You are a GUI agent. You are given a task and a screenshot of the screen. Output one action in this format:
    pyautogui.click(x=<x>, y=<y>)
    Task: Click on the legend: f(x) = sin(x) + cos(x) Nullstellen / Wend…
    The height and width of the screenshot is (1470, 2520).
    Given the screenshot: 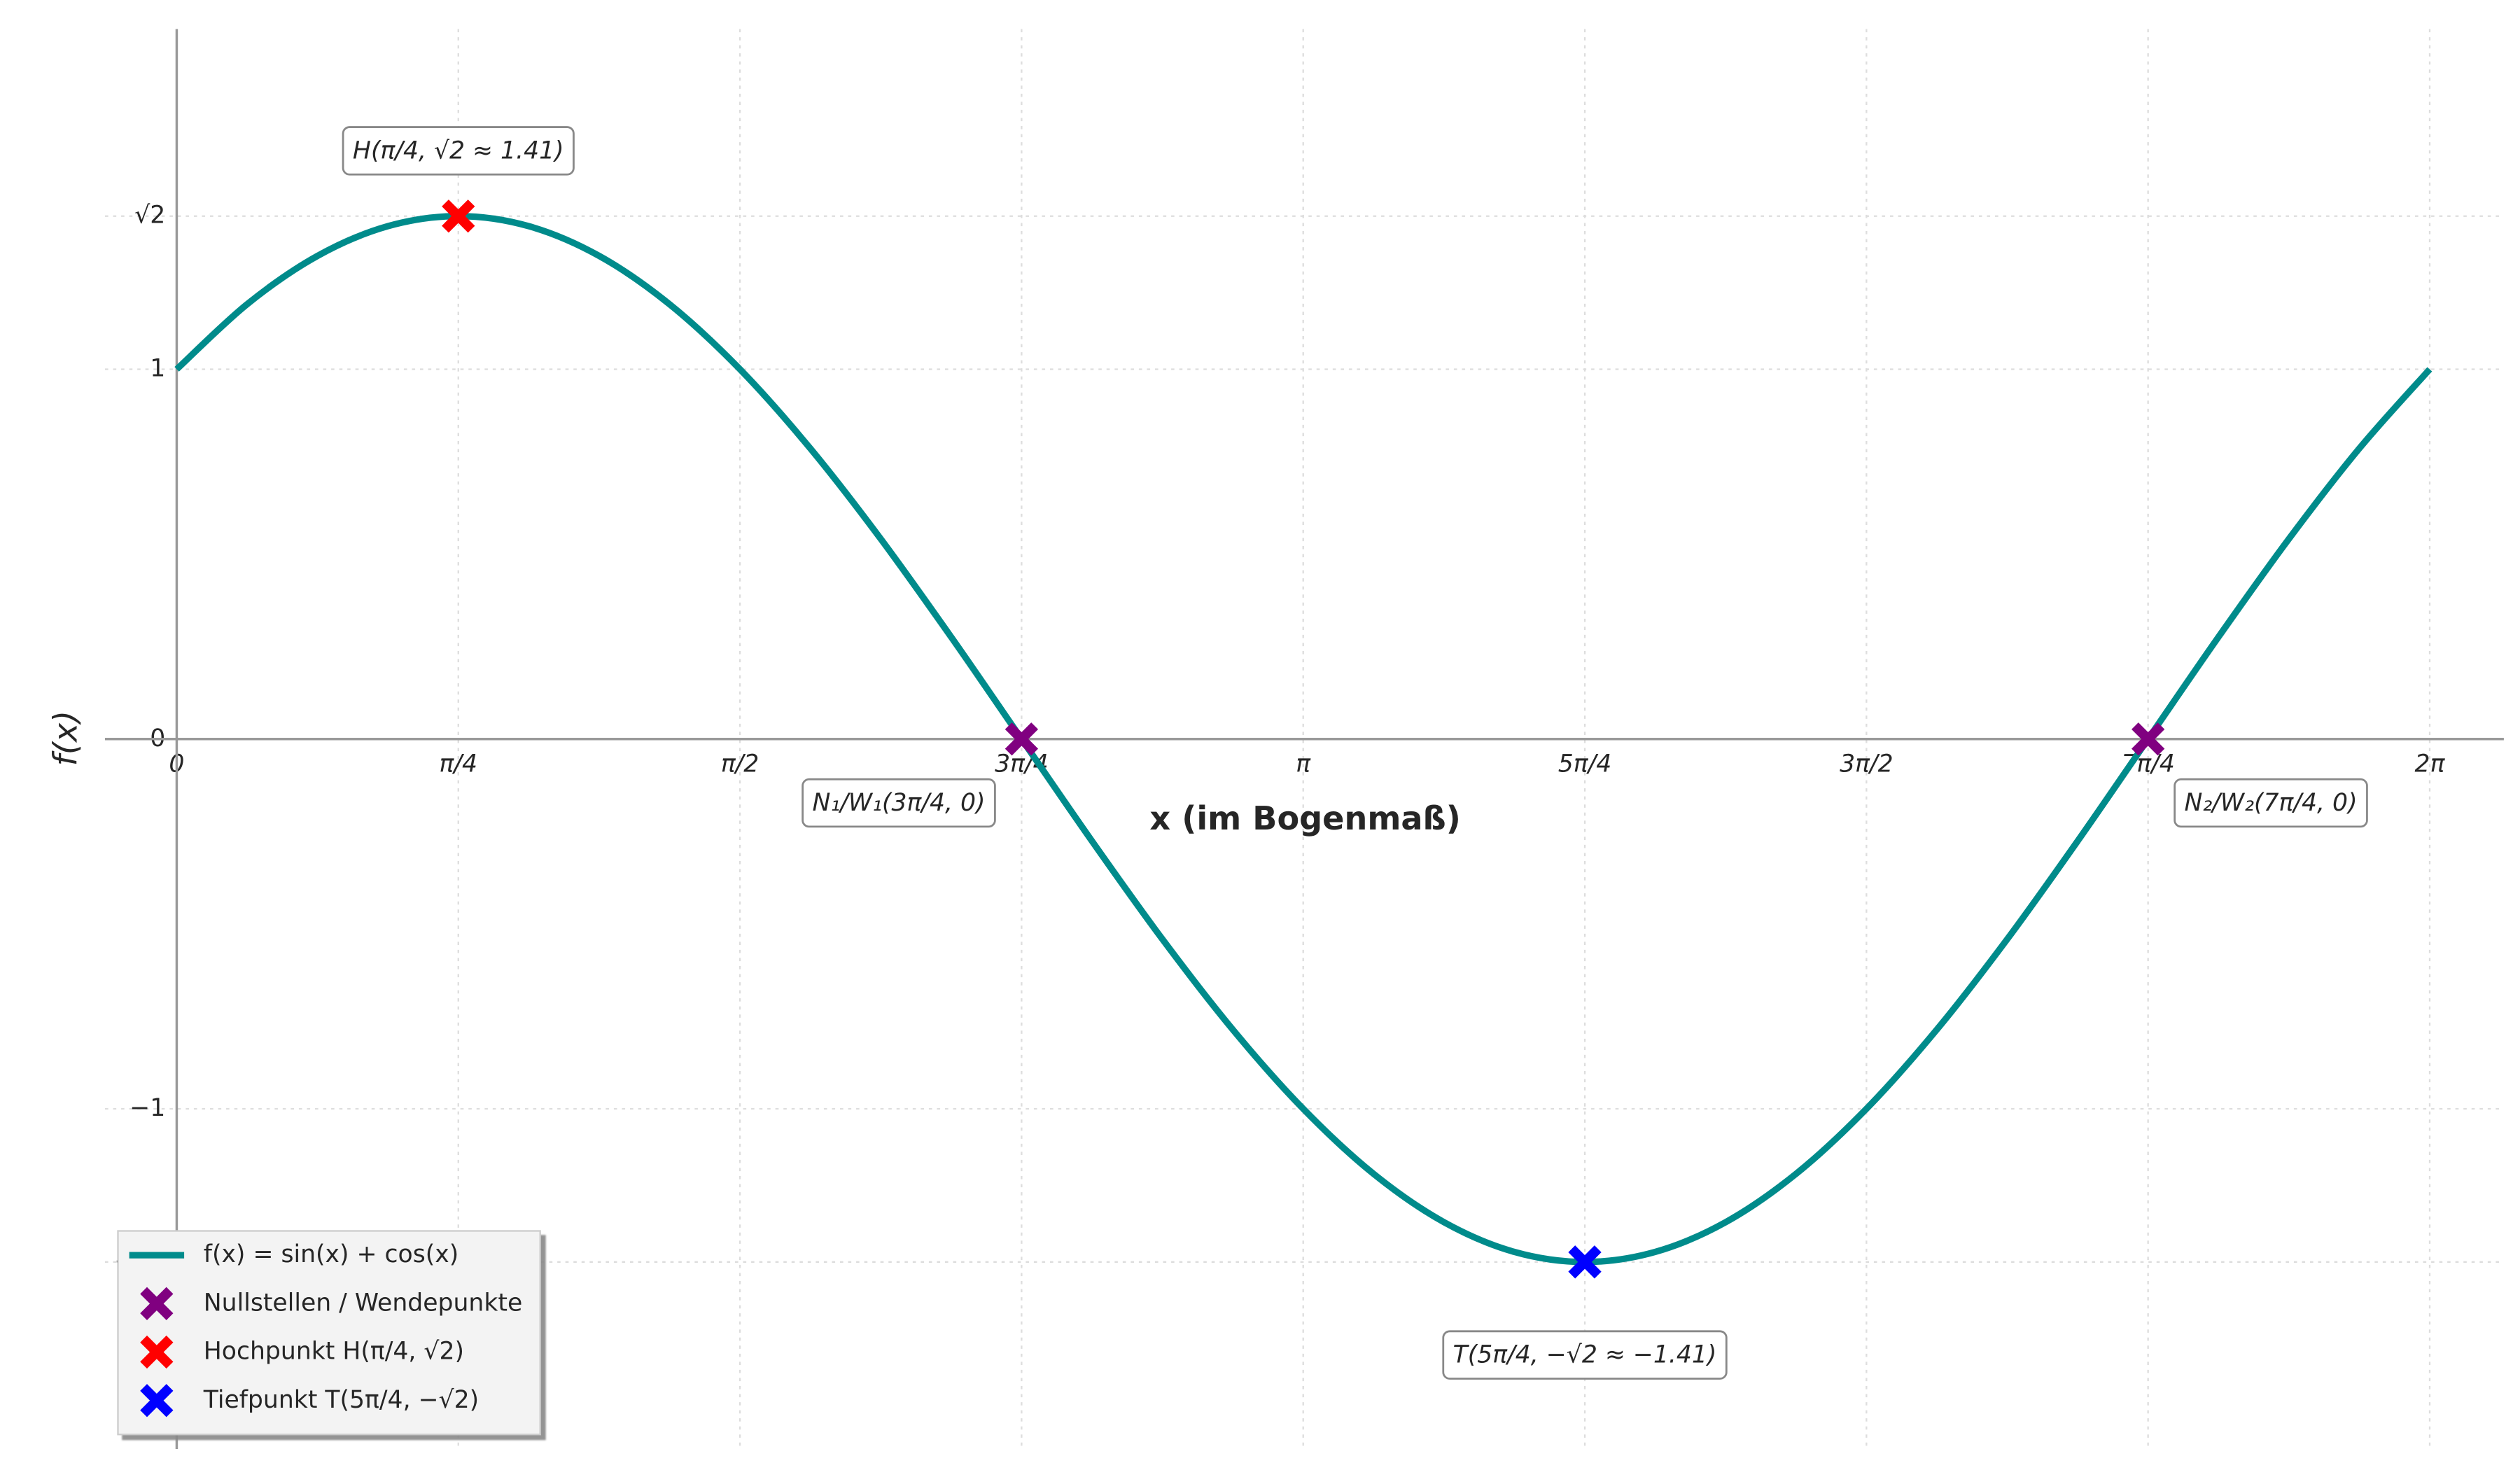 What is the action you would take?
    pyautogui.click(x=329, y=1333)
    